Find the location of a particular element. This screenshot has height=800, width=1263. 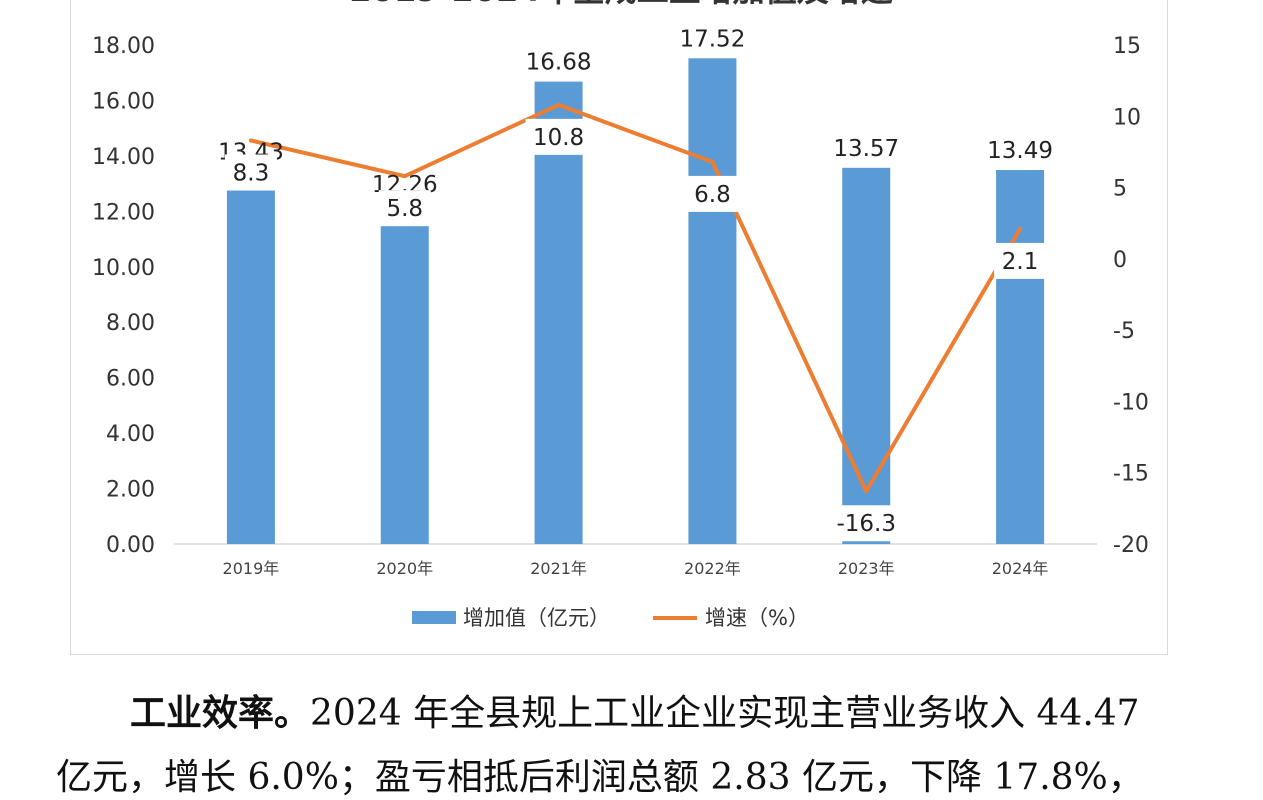

chart-title: 2019-2024年全成工业增加值及增速 is located at coordinates (620, 4).